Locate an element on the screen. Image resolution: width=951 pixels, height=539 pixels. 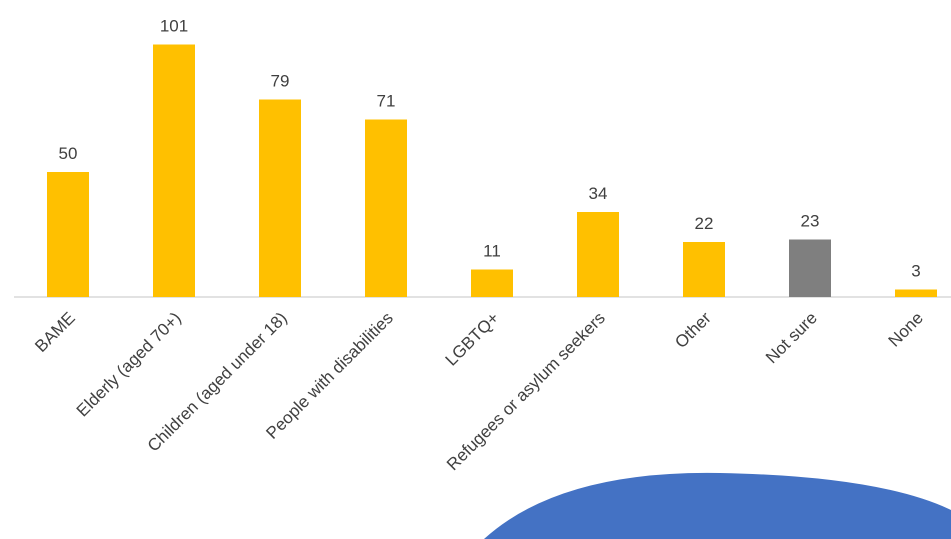
category-label-8: None is located at coordinates (906, 329).